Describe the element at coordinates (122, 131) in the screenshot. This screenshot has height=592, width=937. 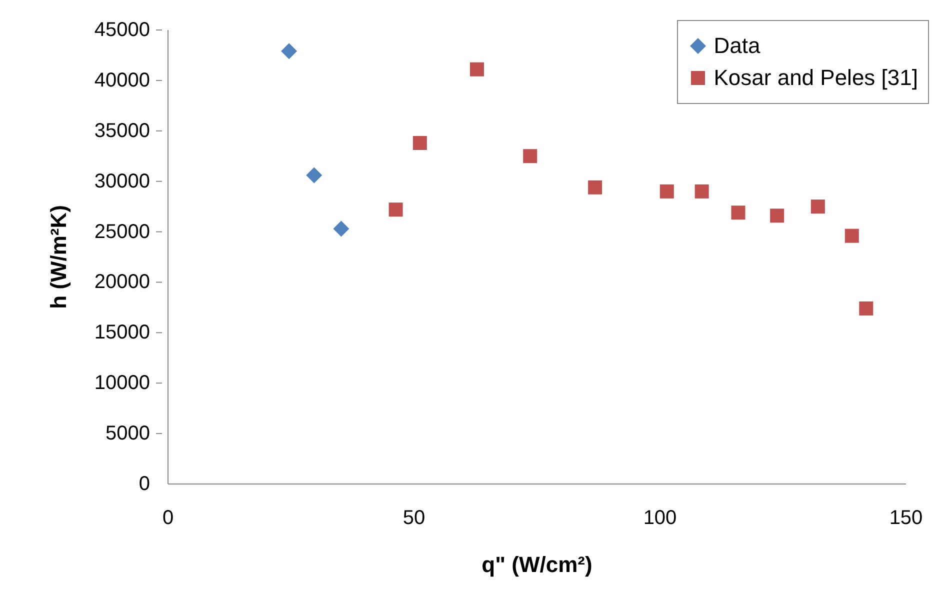
I see `y-tick-label: 35000` at that location.